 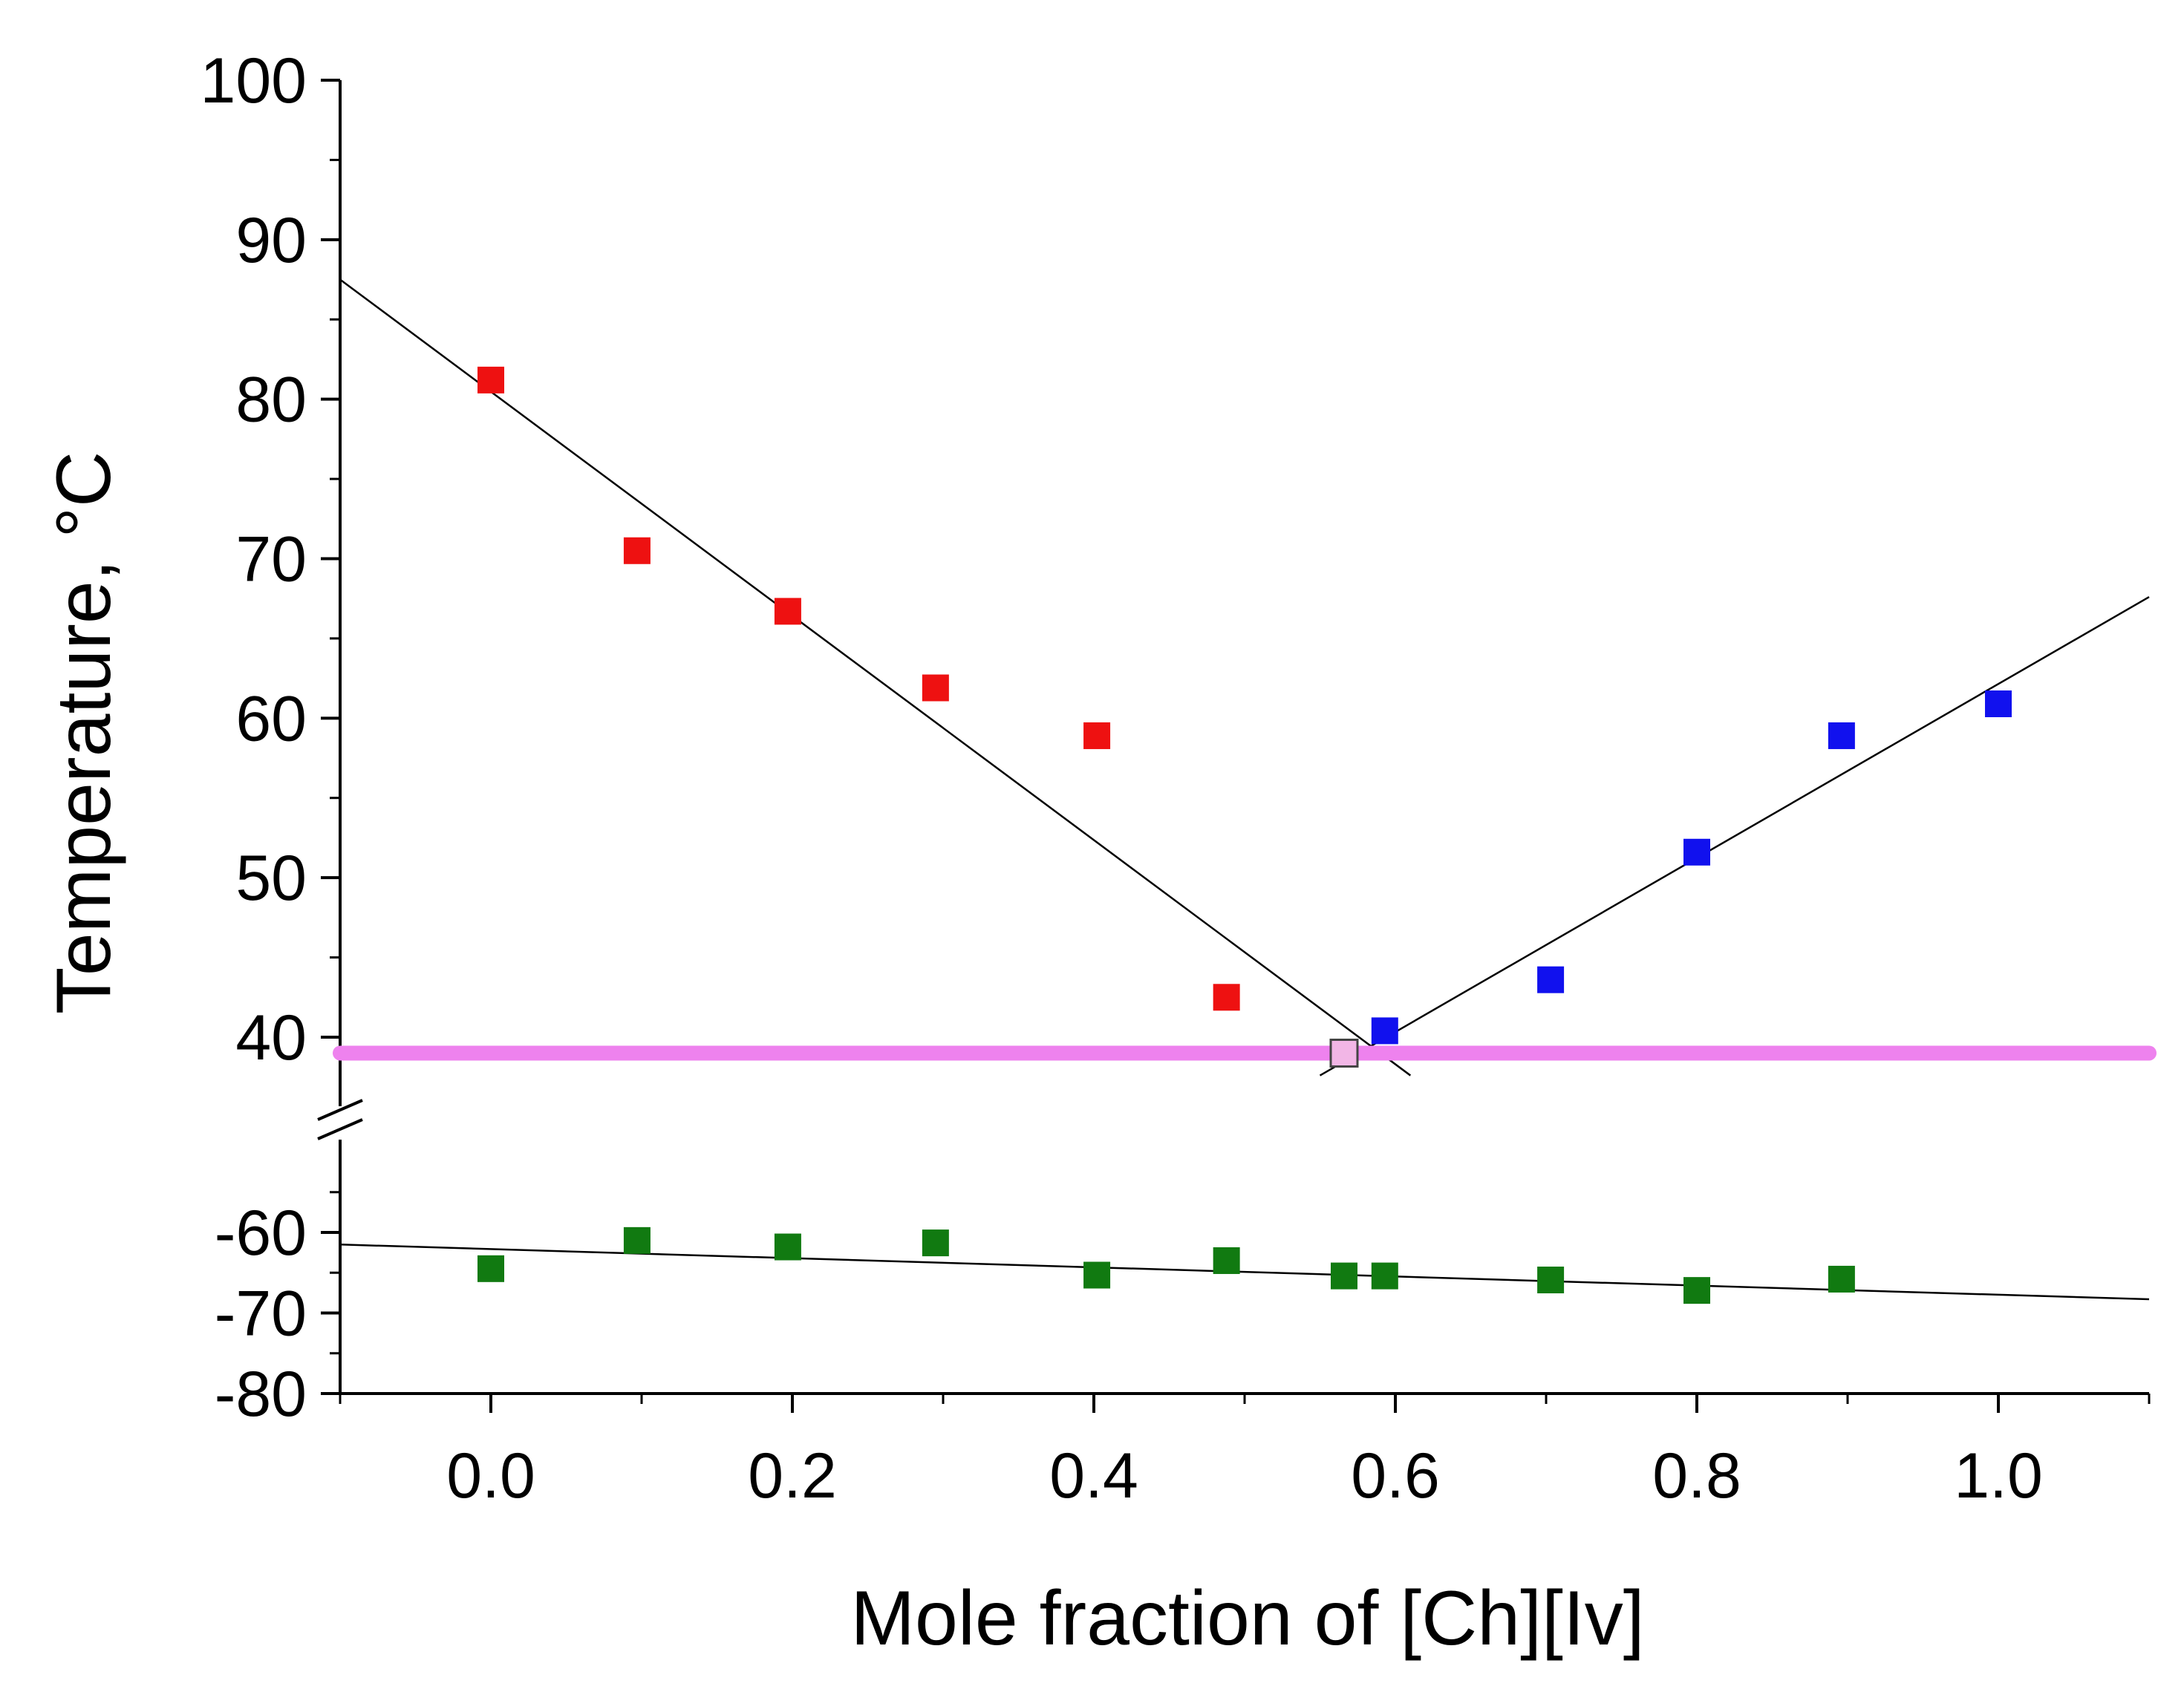 I want to click on x-axis-title: Mole fraction of [Ch][Iv], so click(x=1247, y=1619).